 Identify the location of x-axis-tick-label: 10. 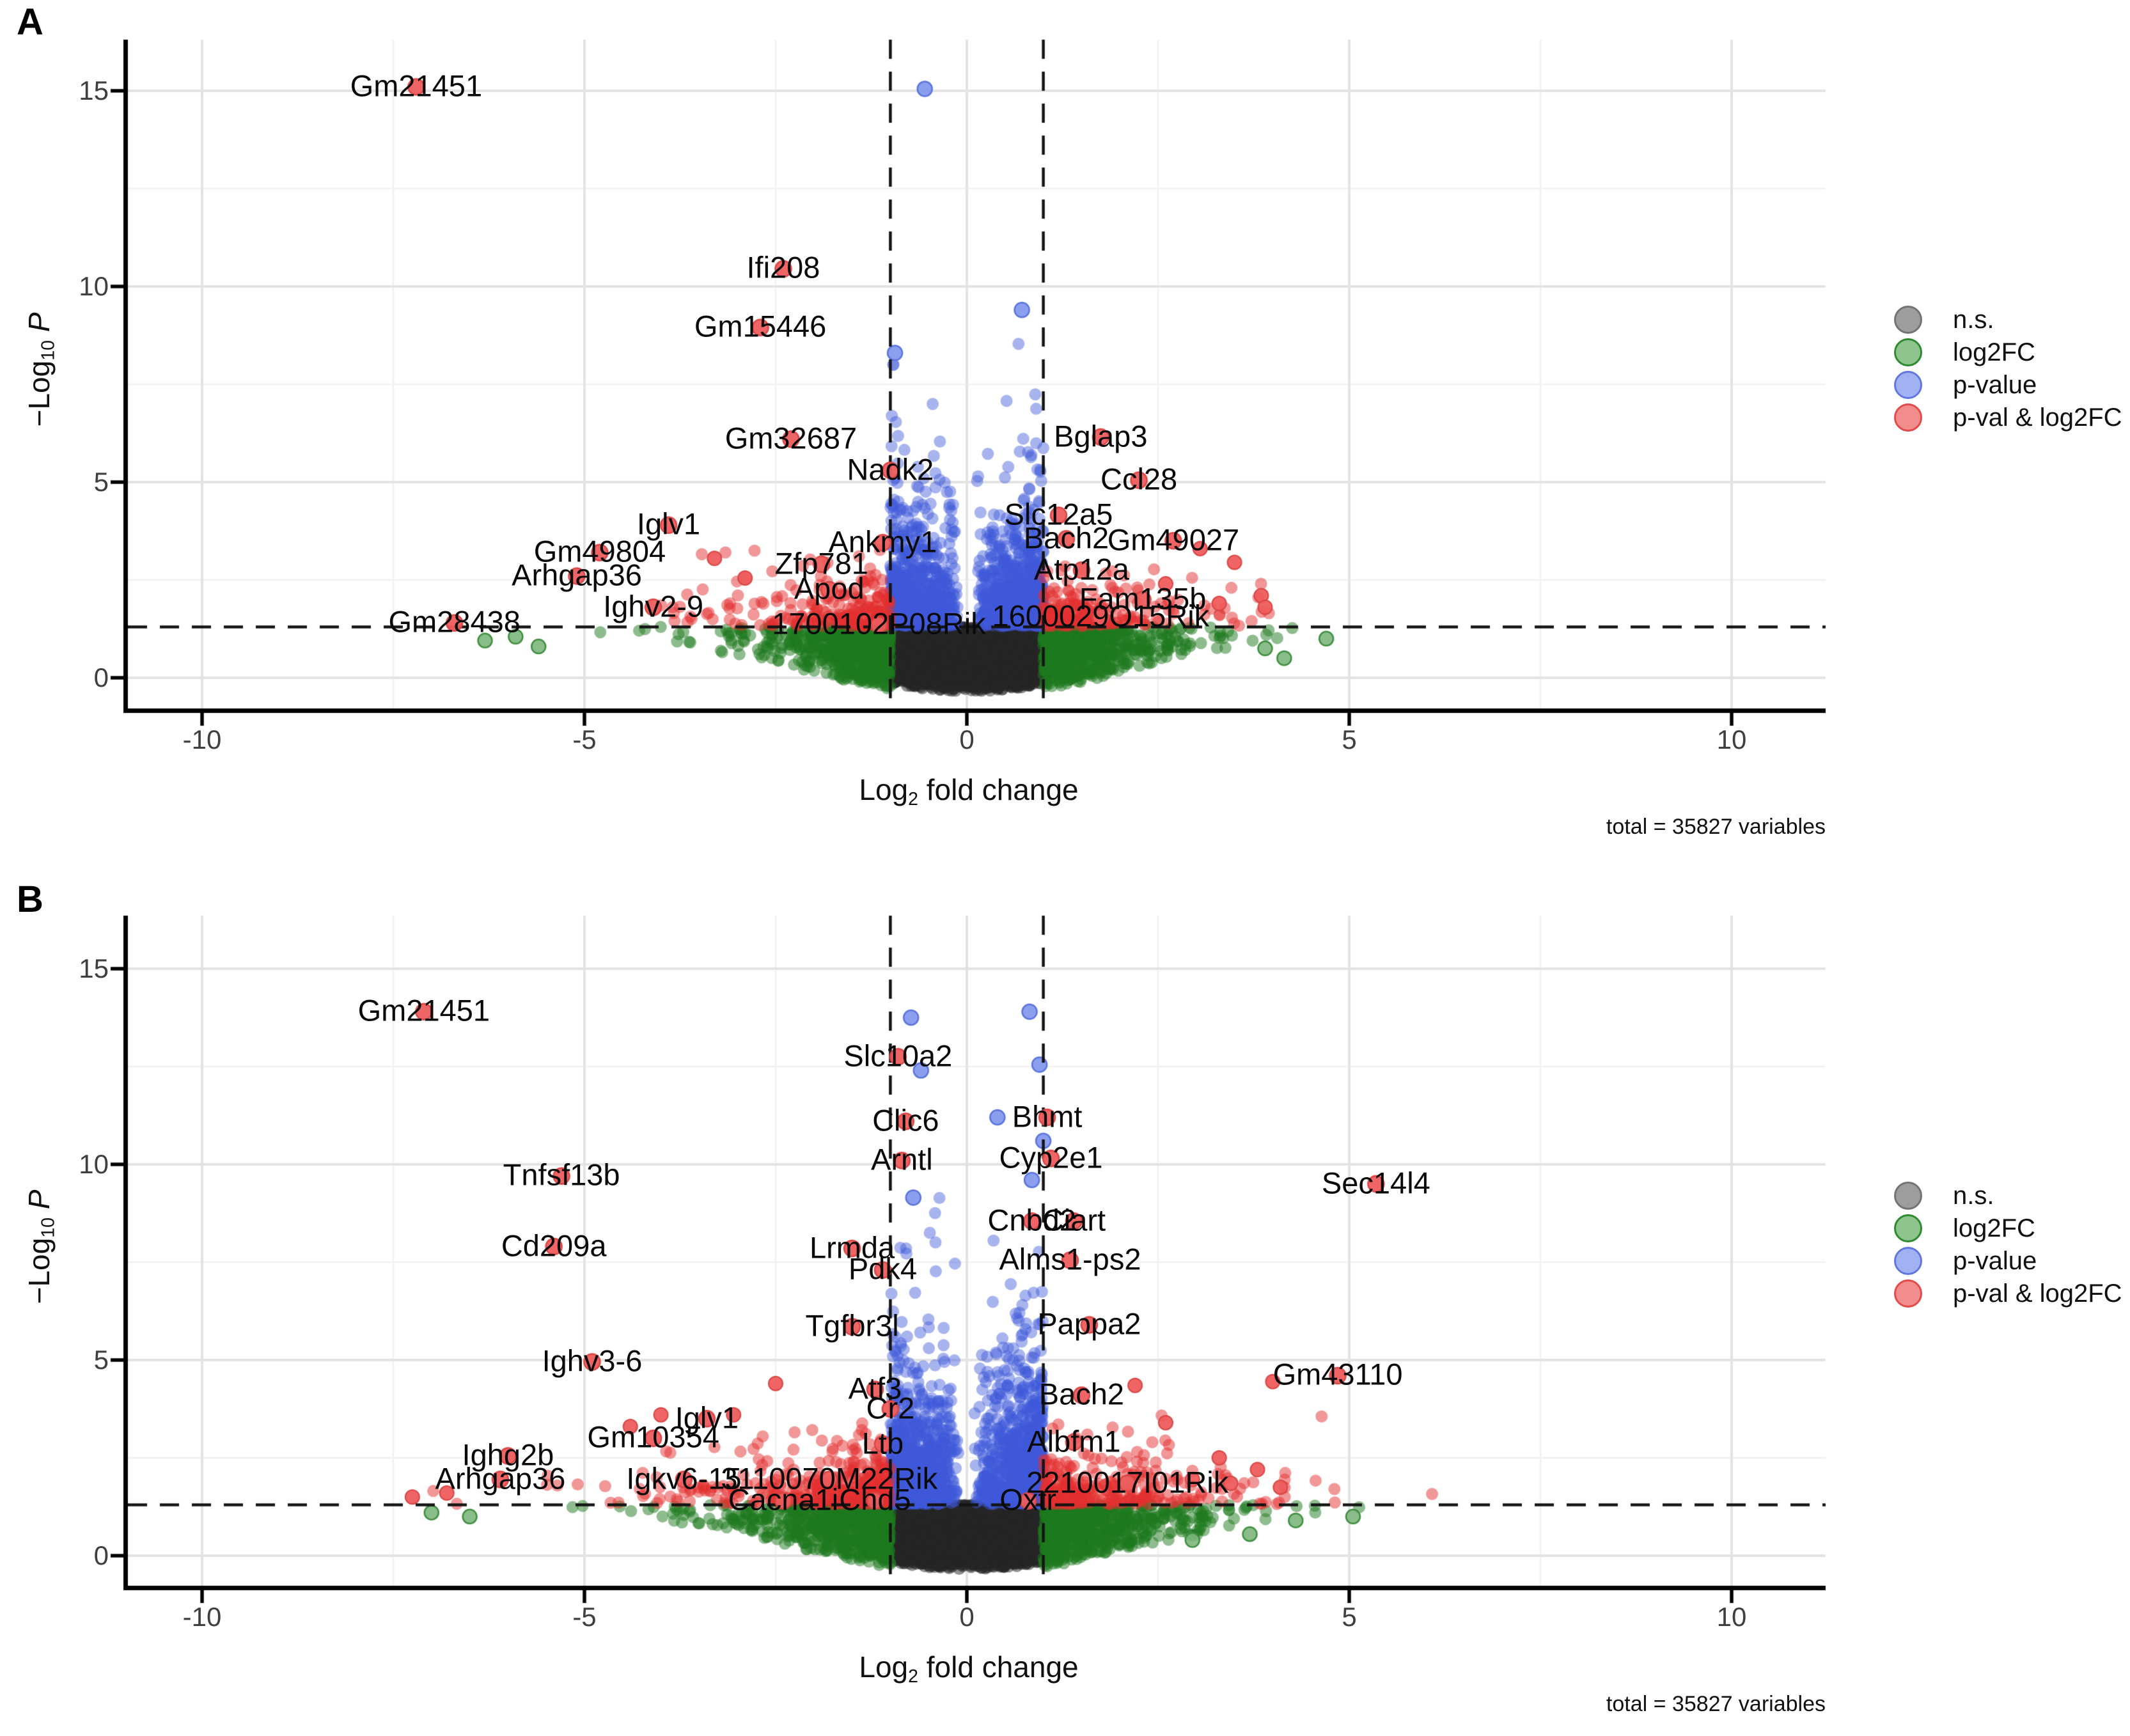
(1731, 1617).